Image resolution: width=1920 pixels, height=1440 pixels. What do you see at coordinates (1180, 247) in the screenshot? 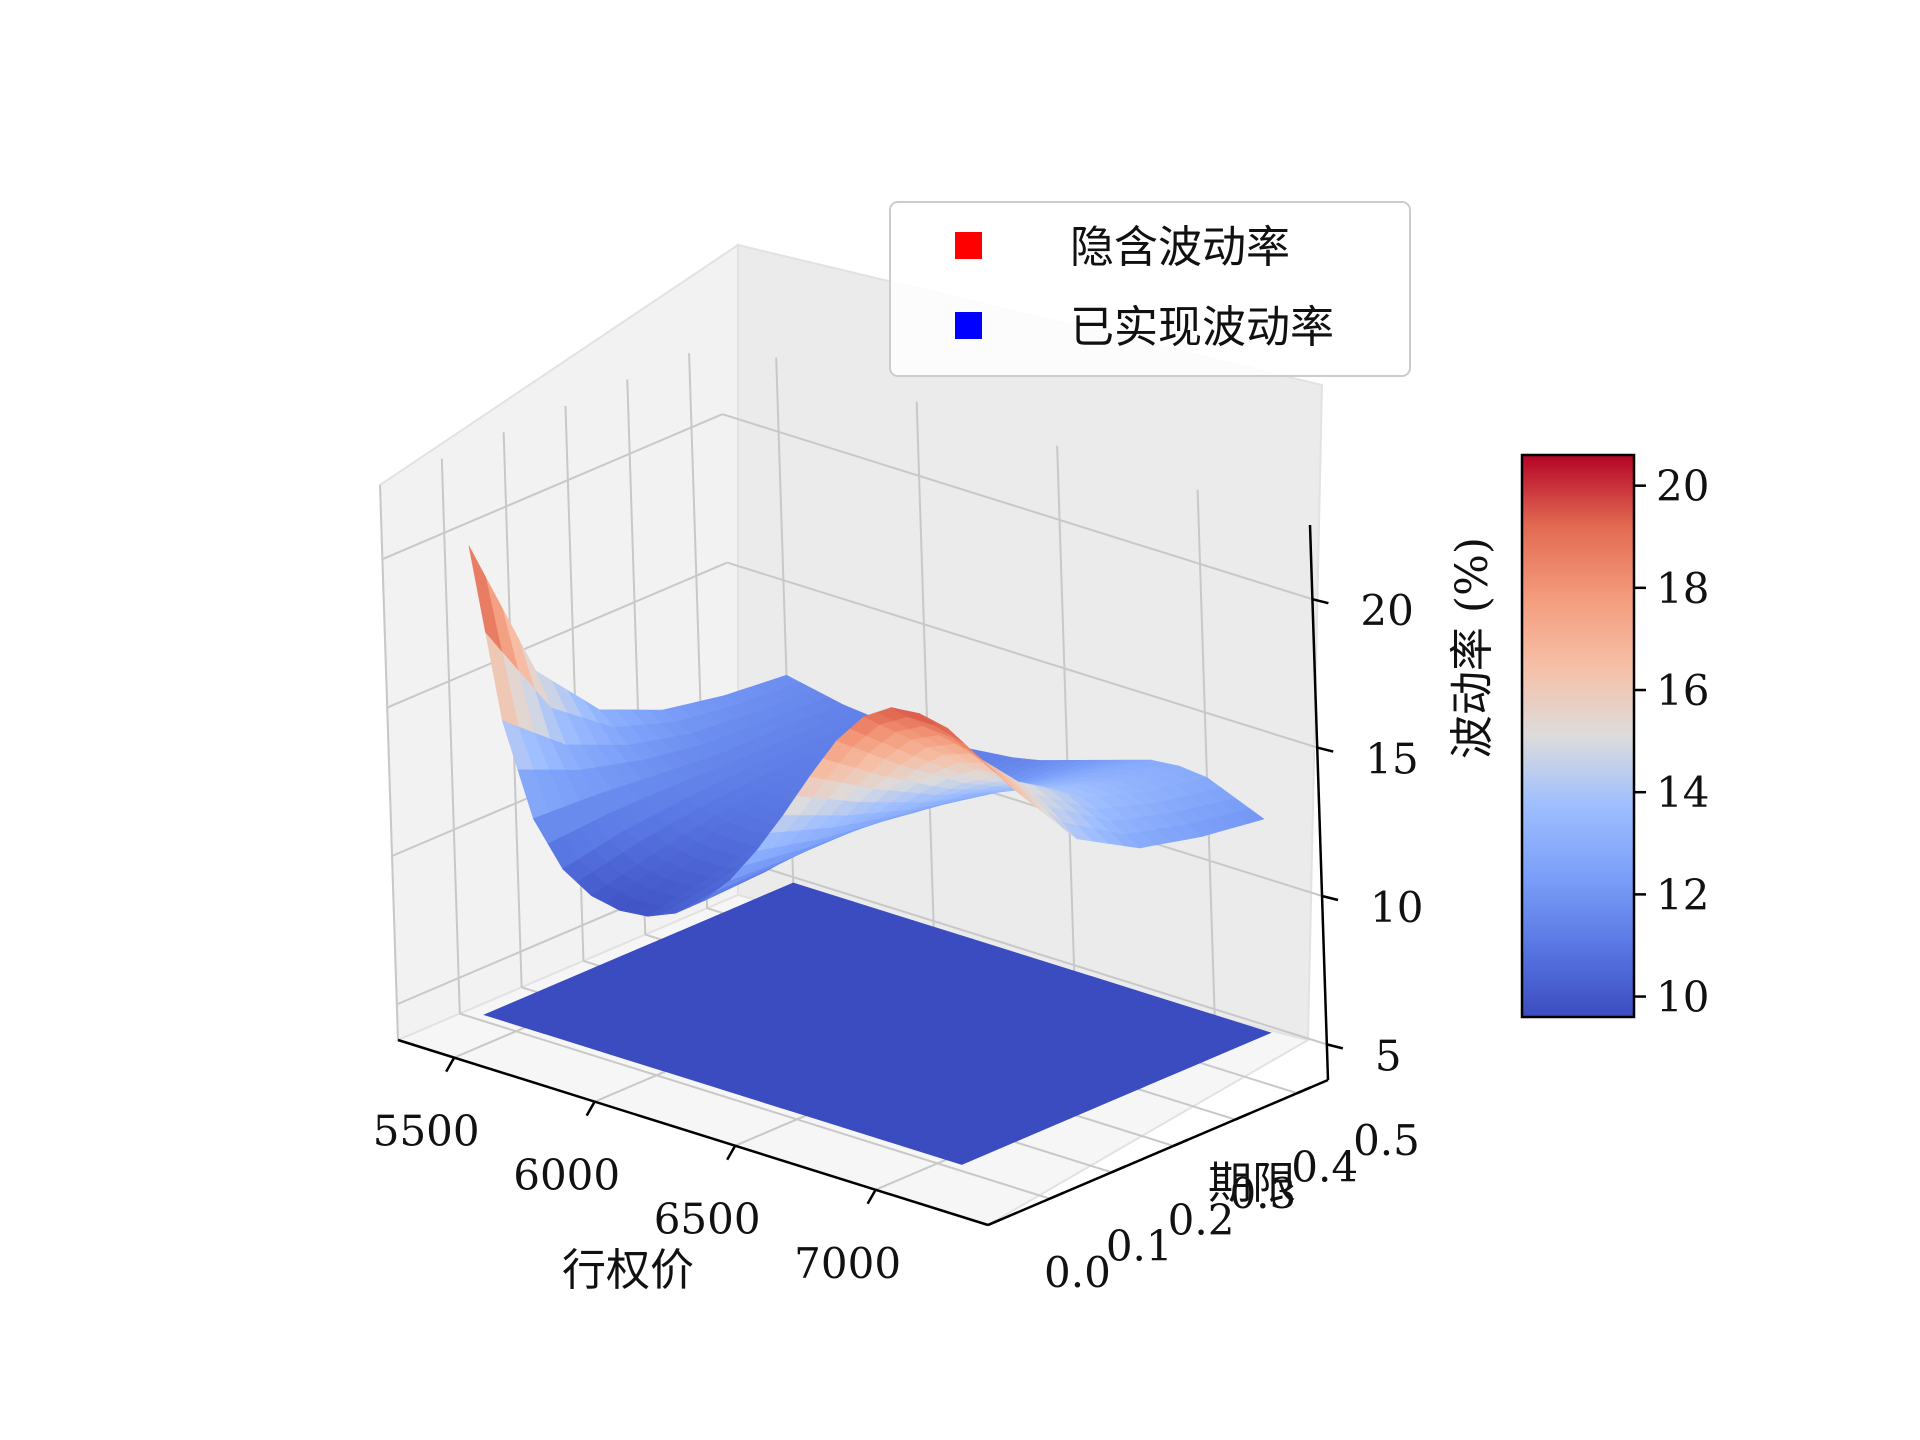
I see `legend-label-implied: 隐含波动率` at bounding box center [1180, 247].